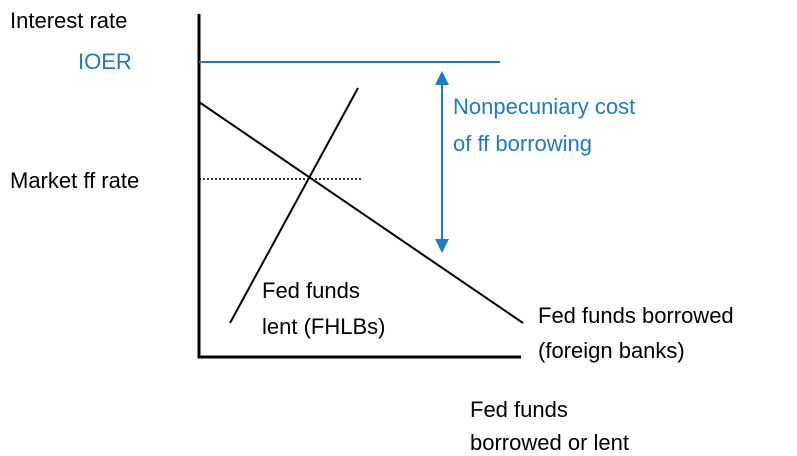  Describe the element at coordinates (294, 205) in the screenshot. I see `supply-curve` at that location.